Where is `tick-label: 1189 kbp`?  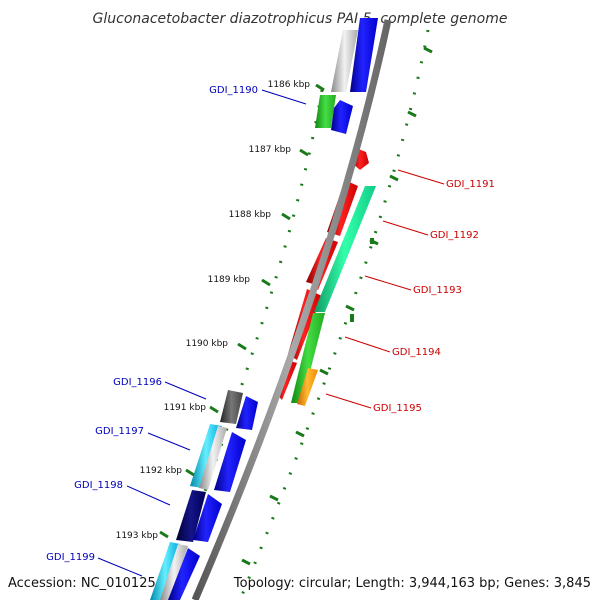
tick-label: 1189 kbp is located at coordinates (229, 280).